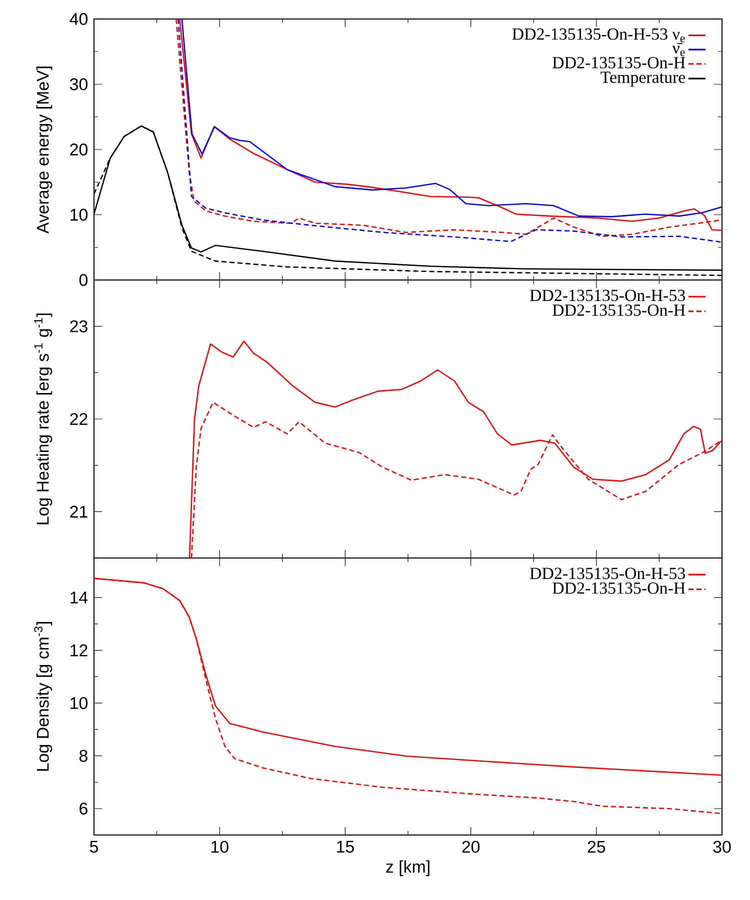  What do you see at coordinates (643, 79) in the screenshot?
I see `legend-label: Temperature` at bounding box center [643, 79].